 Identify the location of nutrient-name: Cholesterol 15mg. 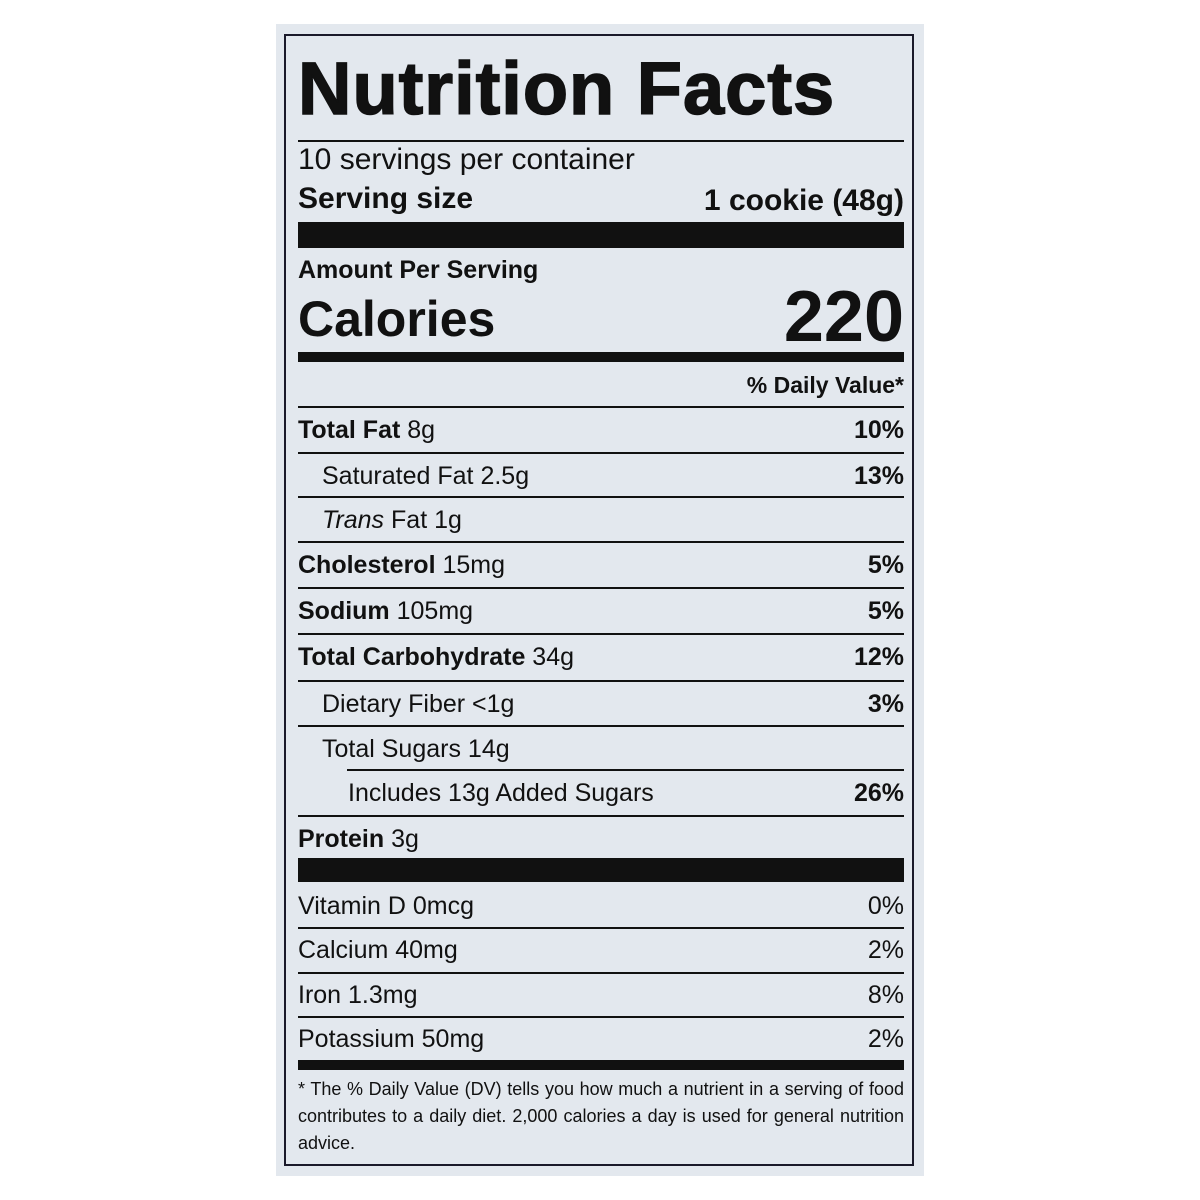
(401, 565).